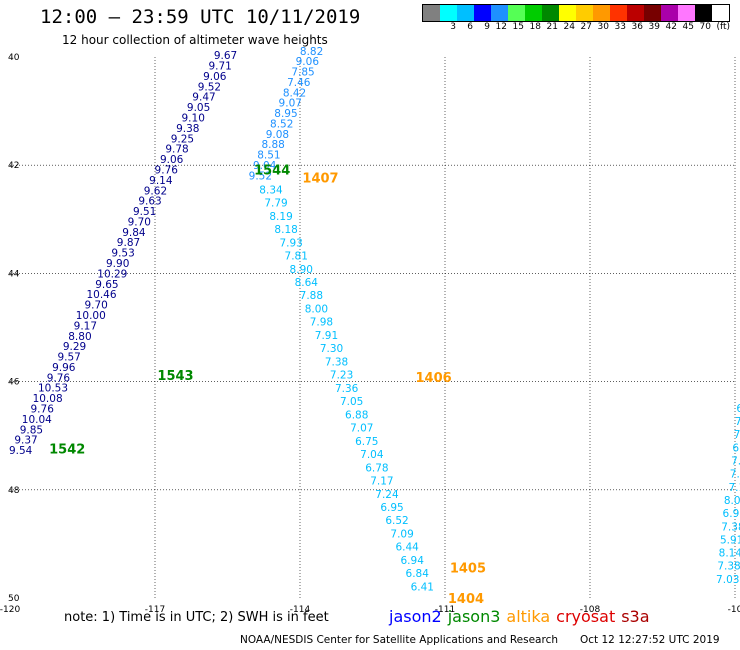  I want to click on wave-height-value: 6.78, so click(376, 468).